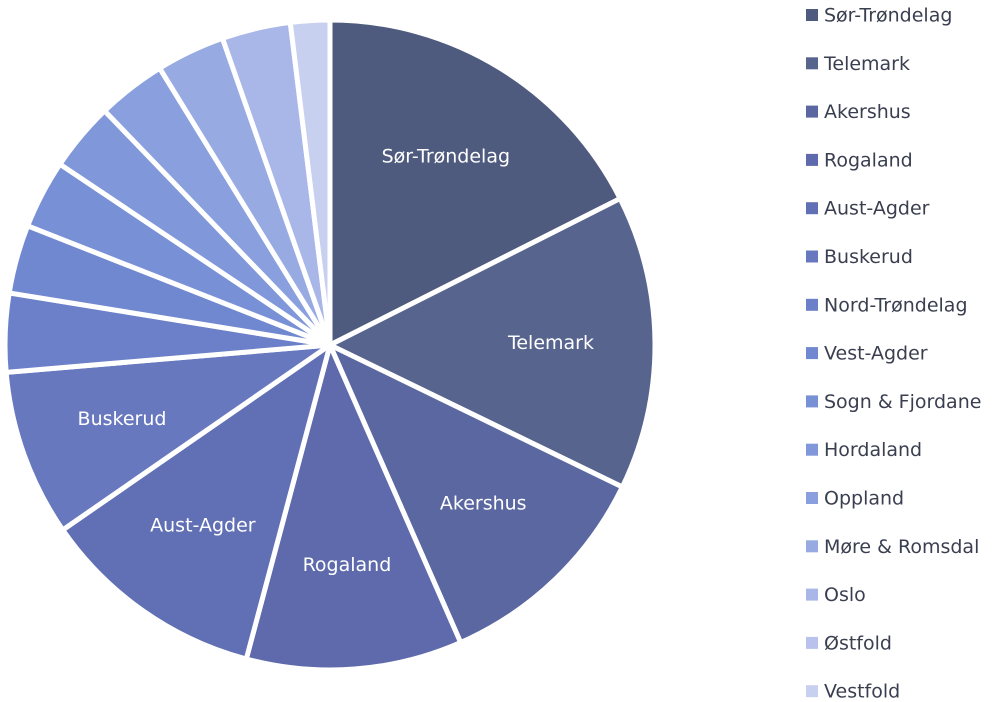 This screenshot has width=1005, height=702. Describe the element at coordinates (902, 402) in the screenshot. I see `legend-label: Sogn & Fjordane` at that location.